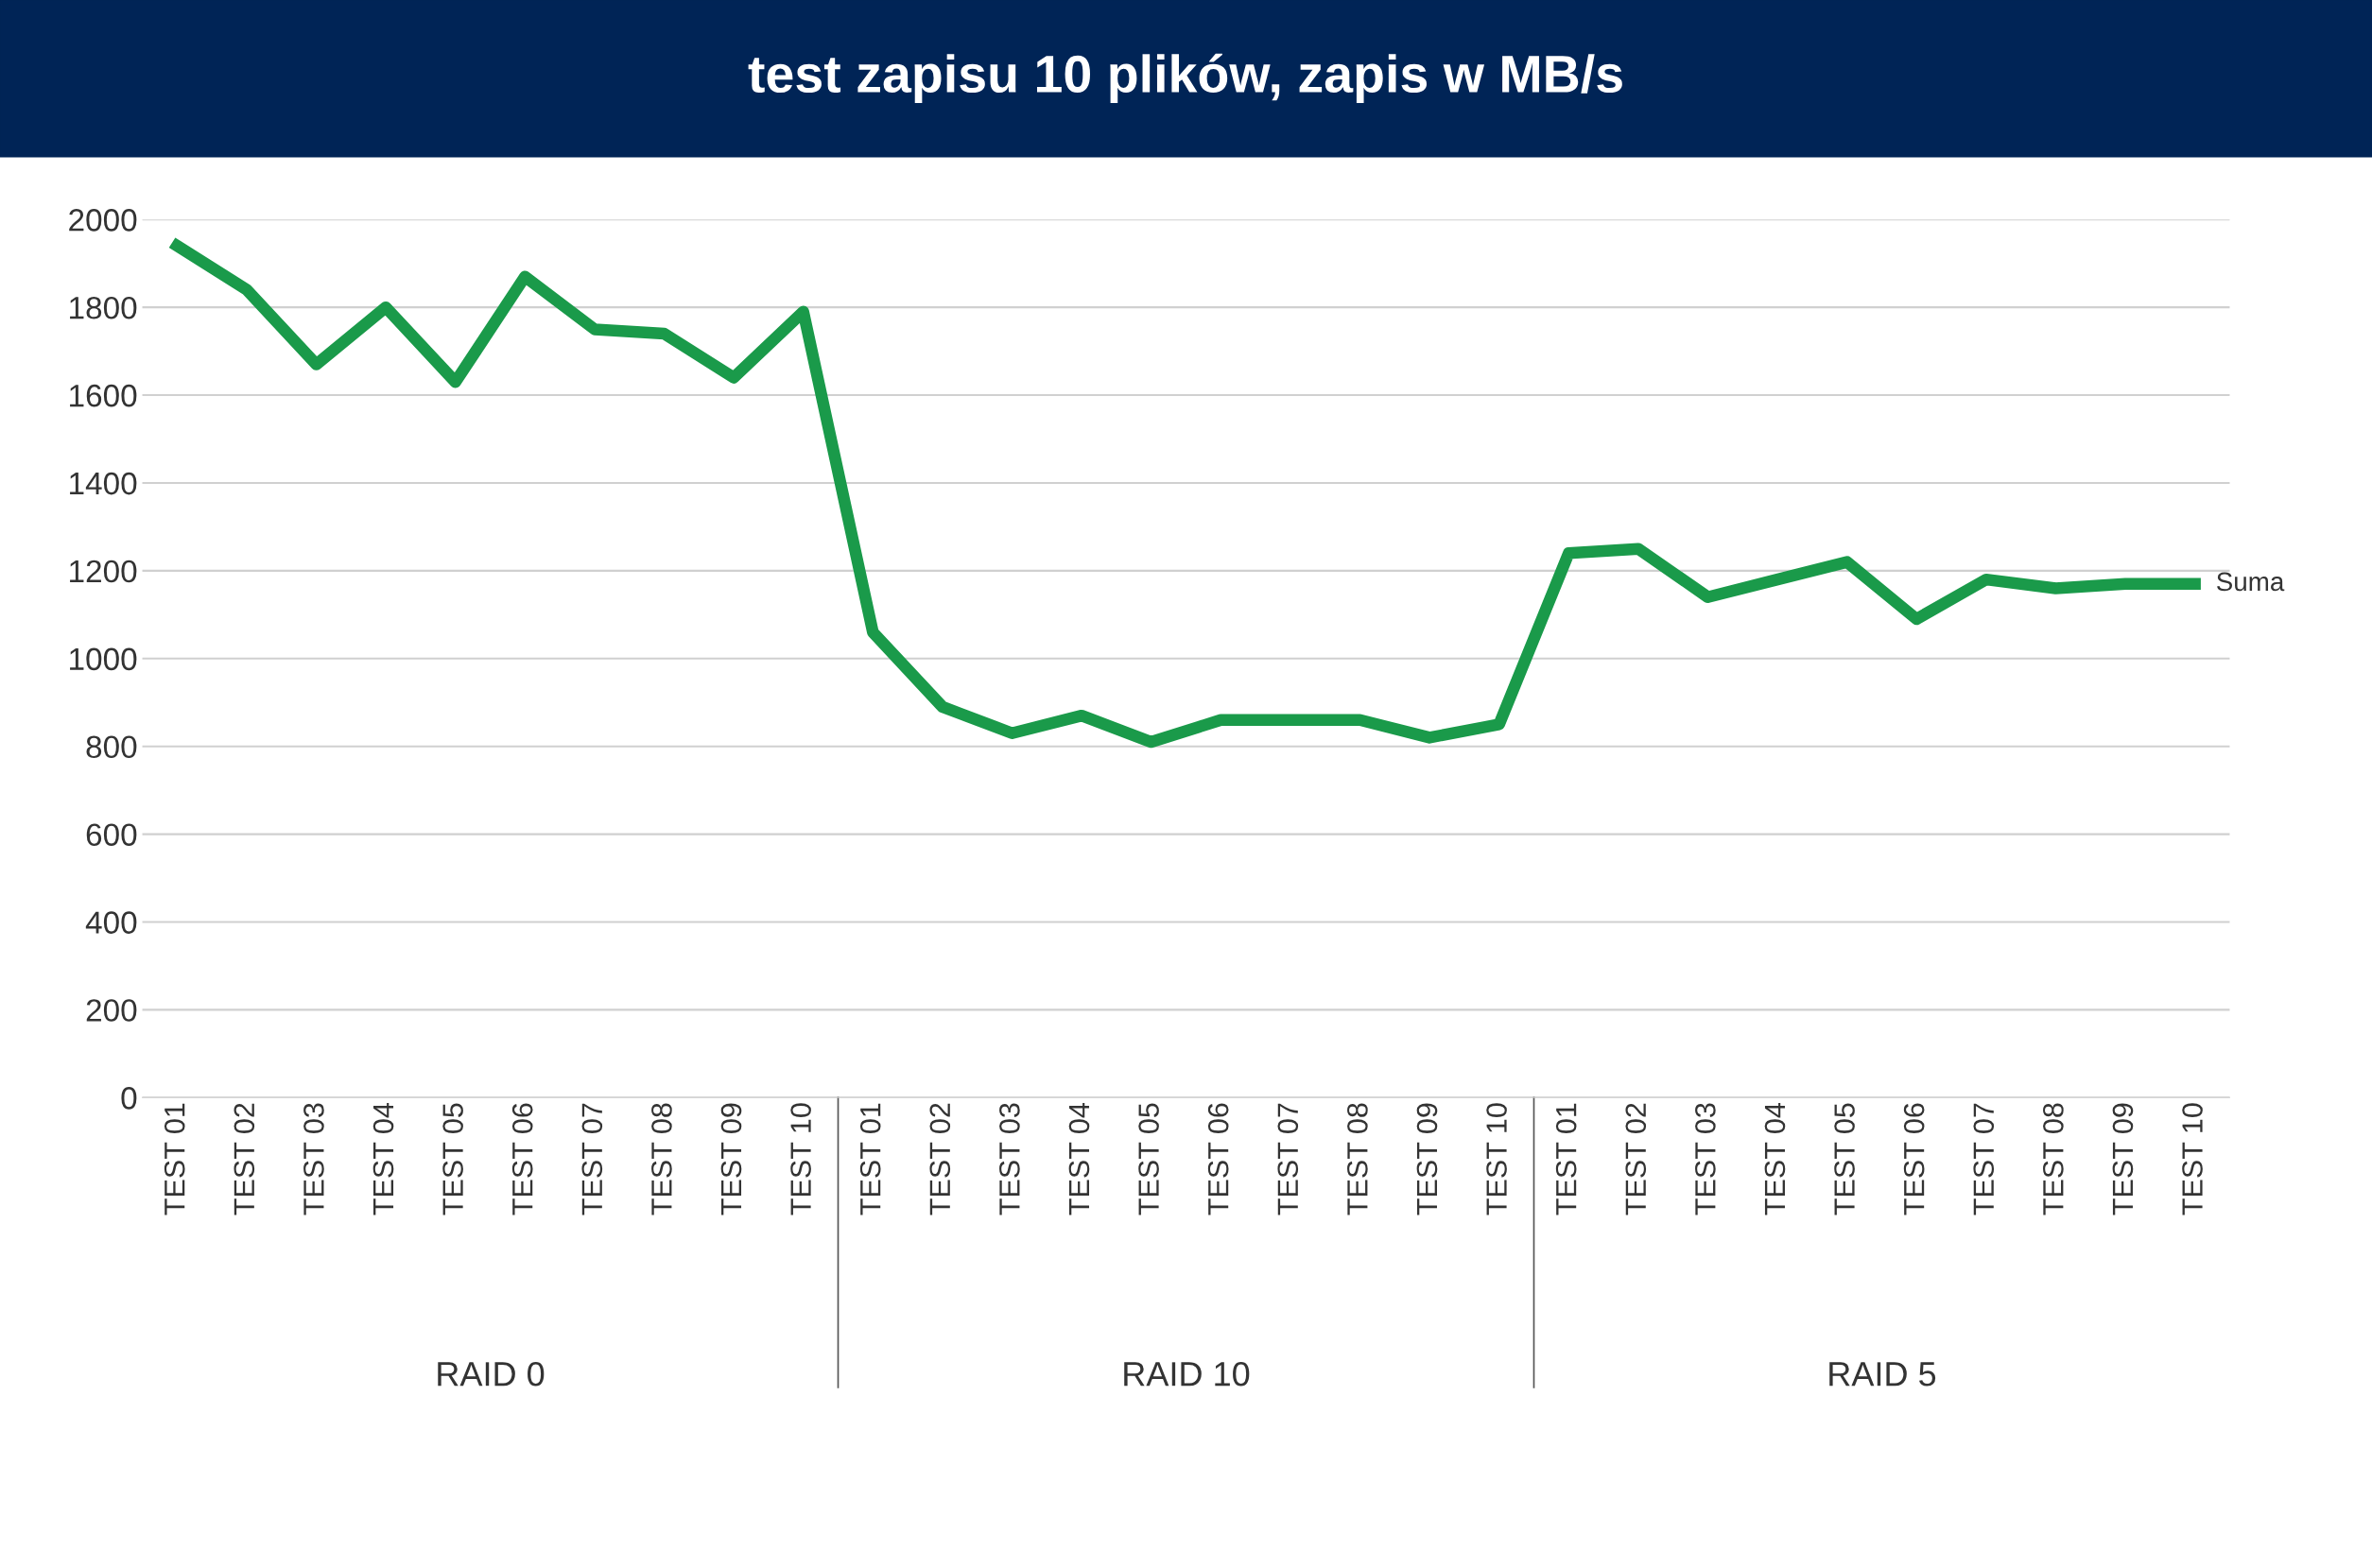  What do you see at coordinates (103, 220) in the screenshot?
I see `y-tick-label: 2000` at bounding box center [103, 220].